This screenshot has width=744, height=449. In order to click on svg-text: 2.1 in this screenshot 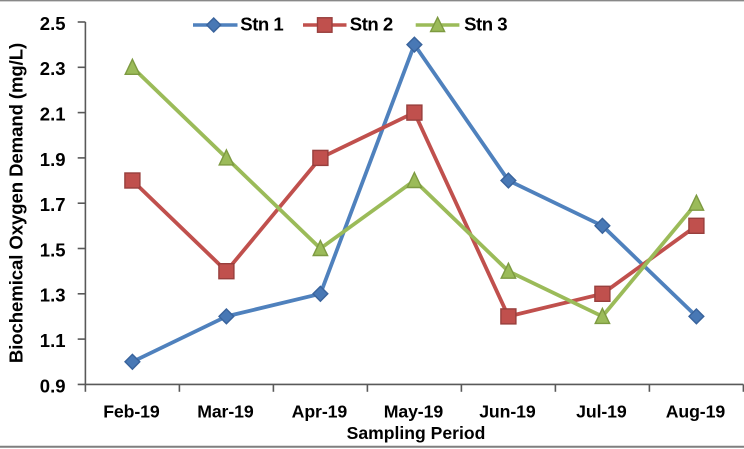, I will do `click(53, 114)`.